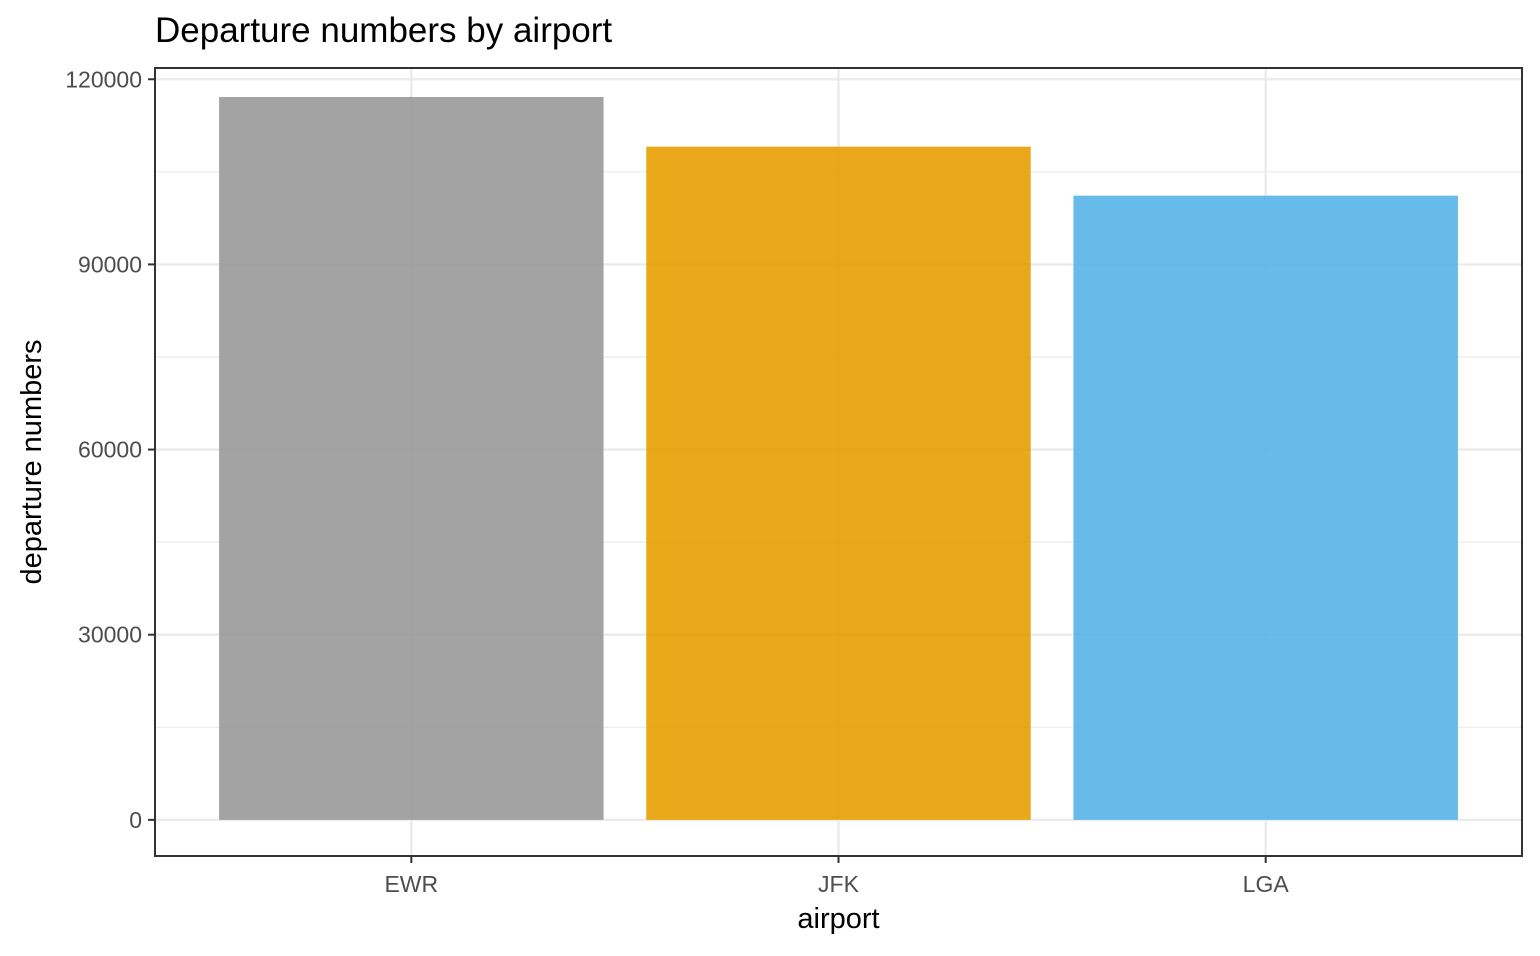 Image resolution: width=1540 pixels, height=956 pixels. I want to click on x-tick-label-ewr: EWR, so click(411, 884).